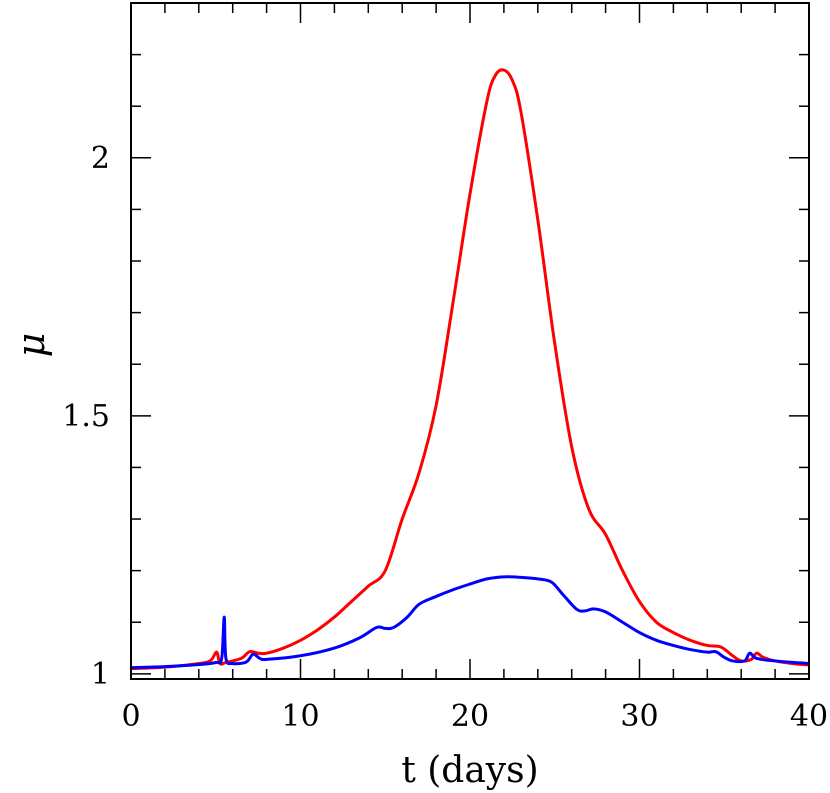 The image size is (830, 793). I want to click on x-tick-label: 10, so click(300, 716).